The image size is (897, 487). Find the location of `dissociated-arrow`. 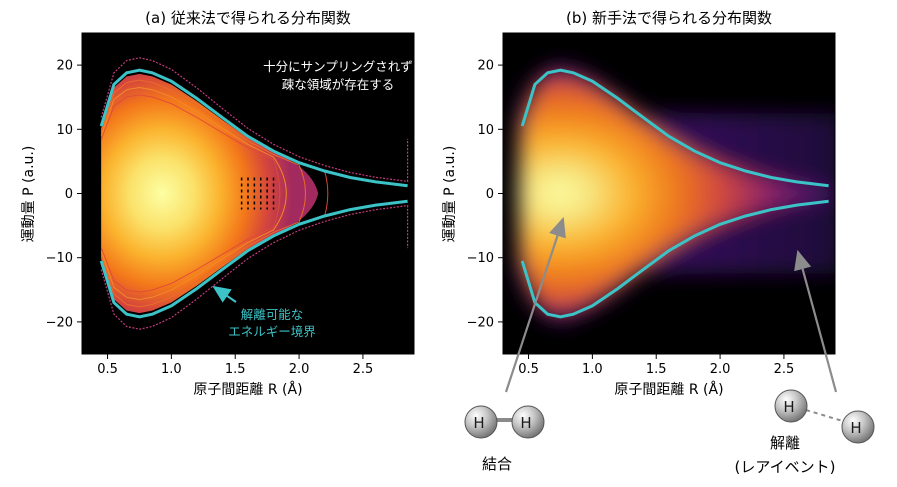

dissociated-arrow is located at coordinates (816, 321).